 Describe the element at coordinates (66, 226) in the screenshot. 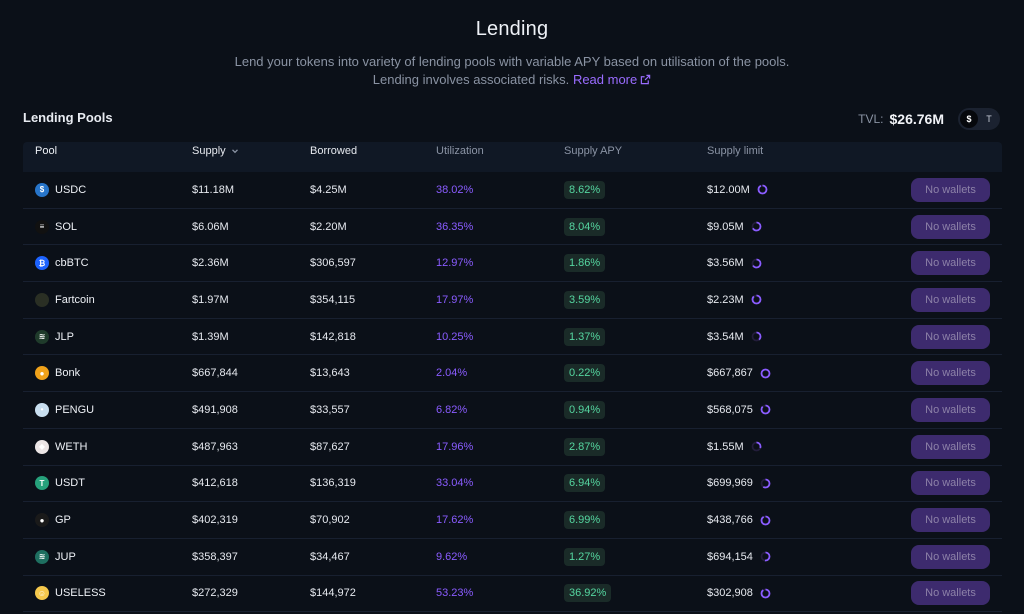

I see `pool-name: SOL` at that location.